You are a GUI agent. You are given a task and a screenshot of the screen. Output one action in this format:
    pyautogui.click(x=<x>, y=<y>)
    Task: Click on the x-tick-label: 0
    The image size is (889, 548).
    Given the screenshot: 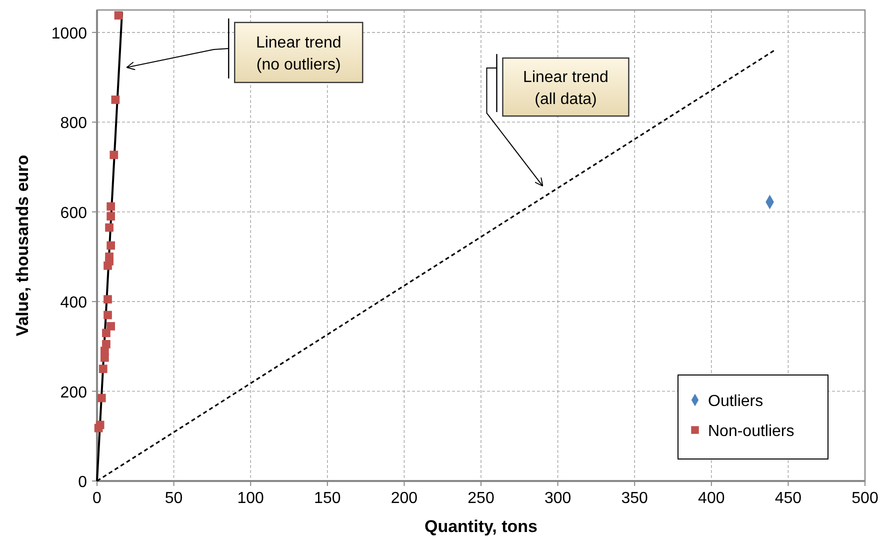 What is the action you would take?
    pyautogui.click(x=97, y=498)
    